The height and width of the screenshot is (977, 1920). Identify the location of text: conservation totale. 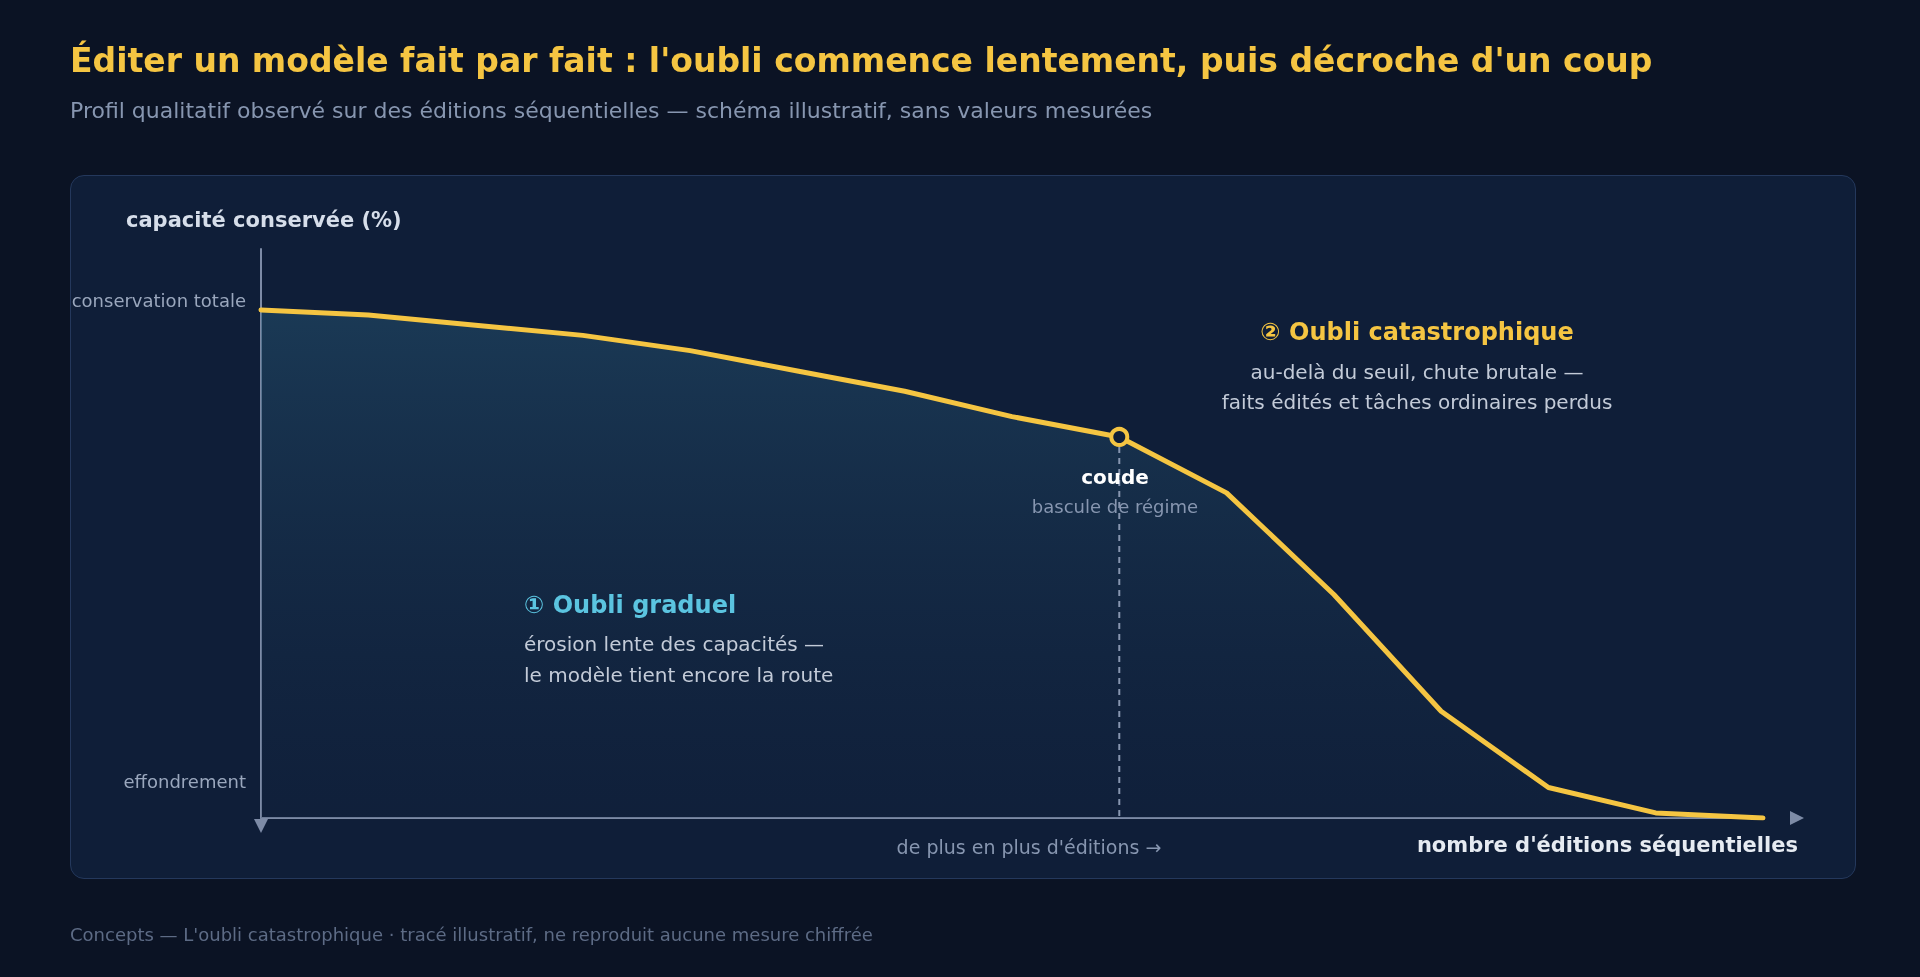
(158, 300).